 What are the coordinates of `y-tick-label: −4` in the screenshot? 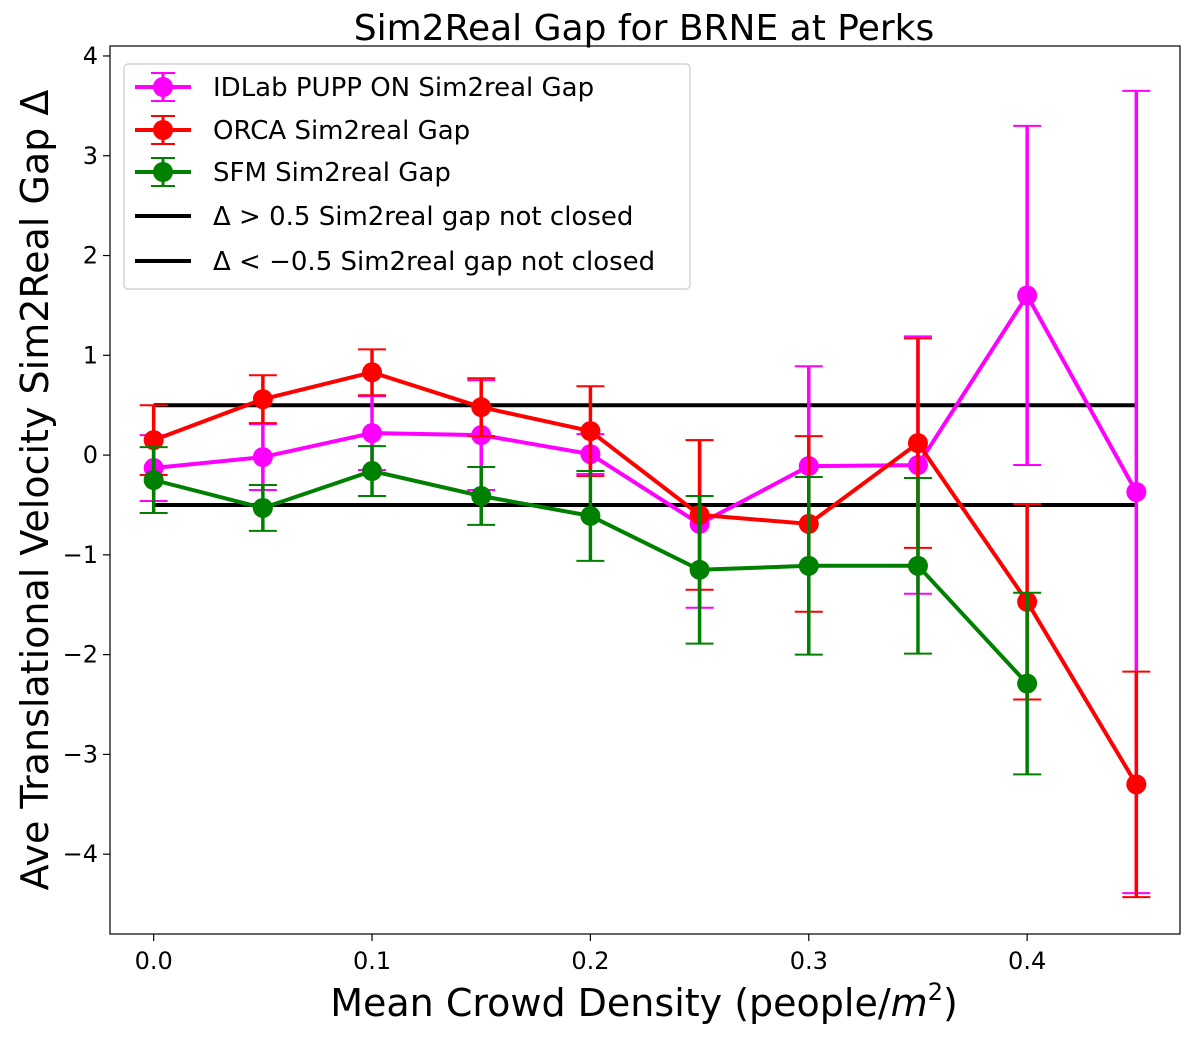 It's located at (80, 854).